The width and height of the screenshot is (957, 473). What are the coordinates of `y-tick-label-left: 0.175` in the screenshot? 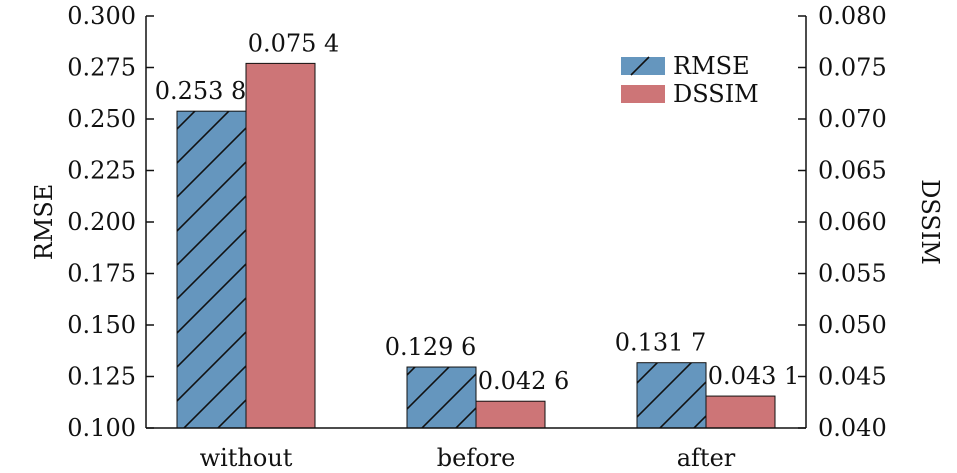 It's located at (101, 274).